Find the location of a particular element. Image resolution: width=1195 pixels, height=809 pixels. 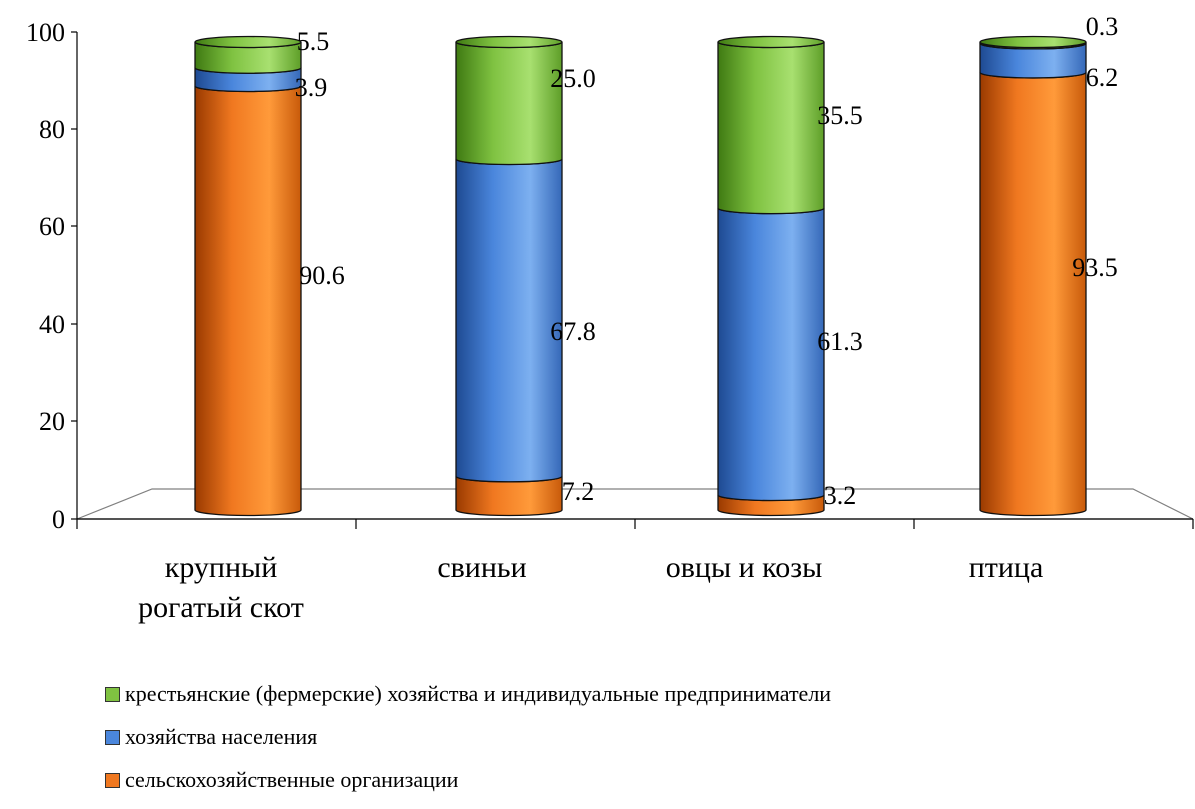

data-label: 93.5 is located at coordinates (1095, 267).